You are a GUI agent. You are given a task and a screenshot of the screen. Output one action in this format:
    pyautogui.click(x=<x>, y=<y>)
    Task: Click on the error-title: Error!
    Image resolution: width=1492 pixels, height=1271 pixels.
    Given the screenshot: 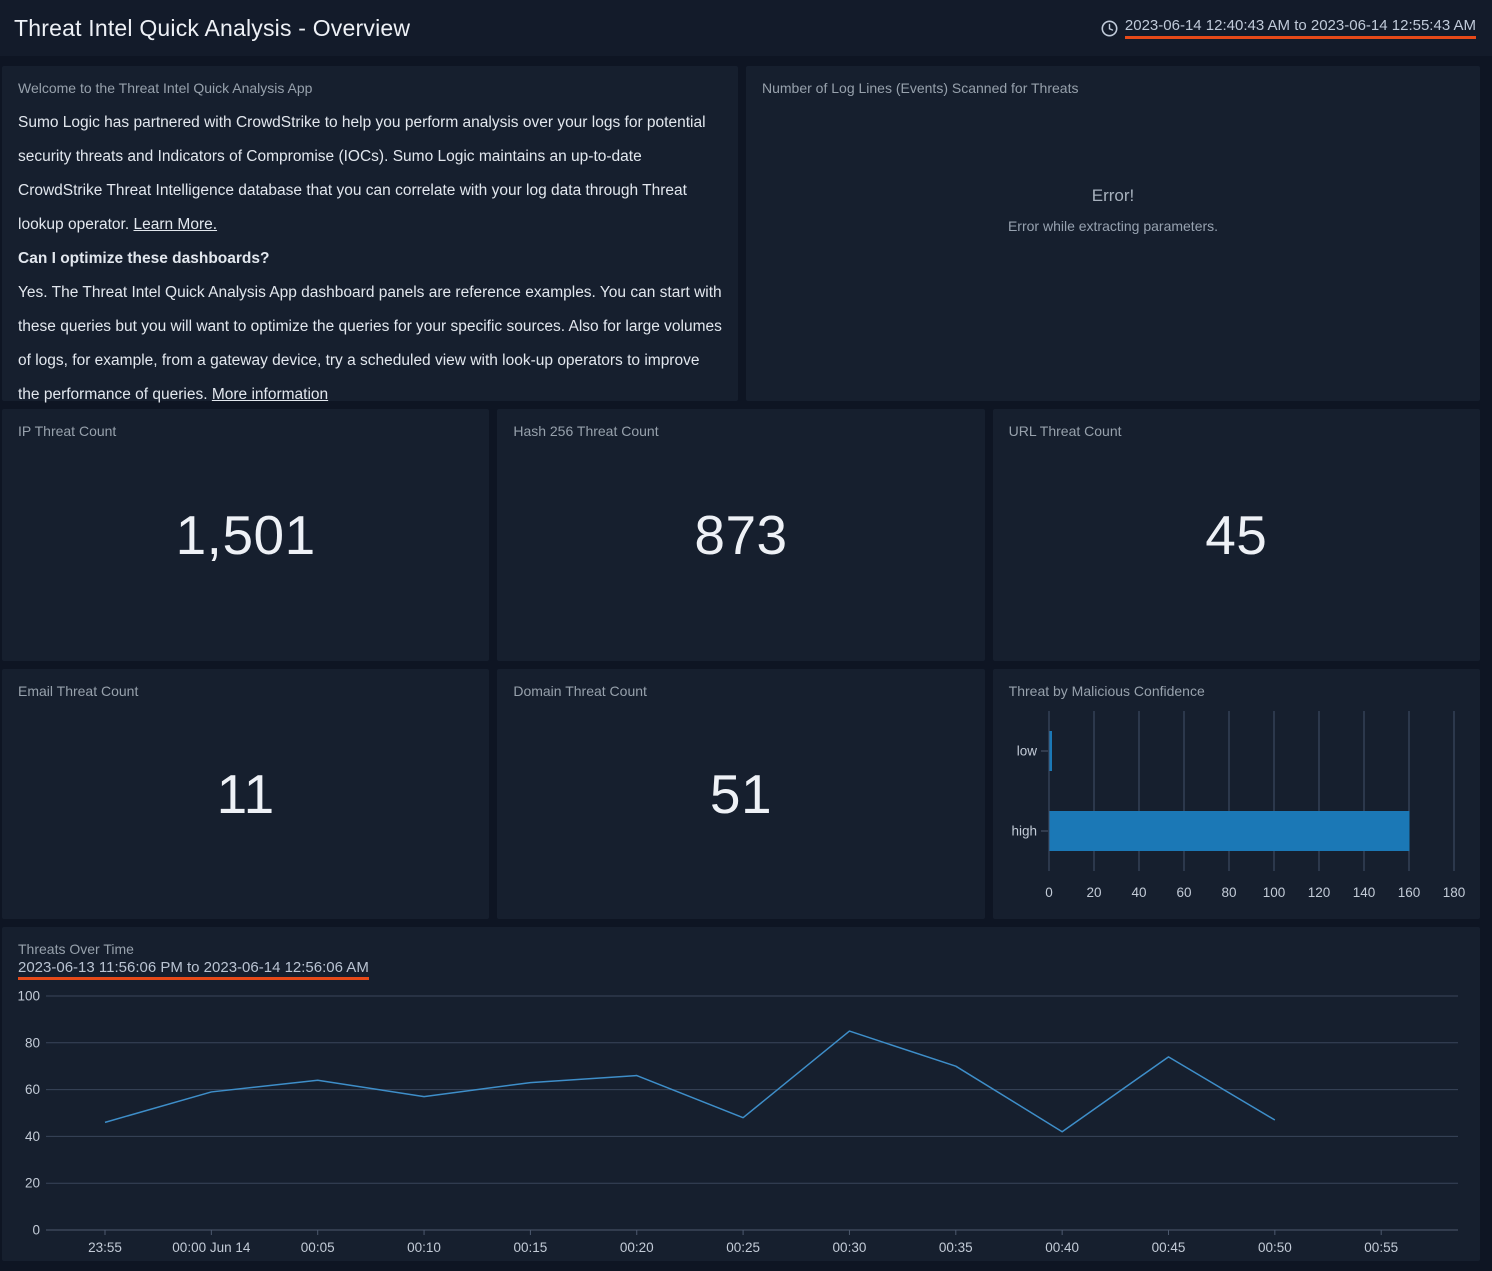 What is the action you would take?
    pyautogui.click(x=1113, y=195)
    